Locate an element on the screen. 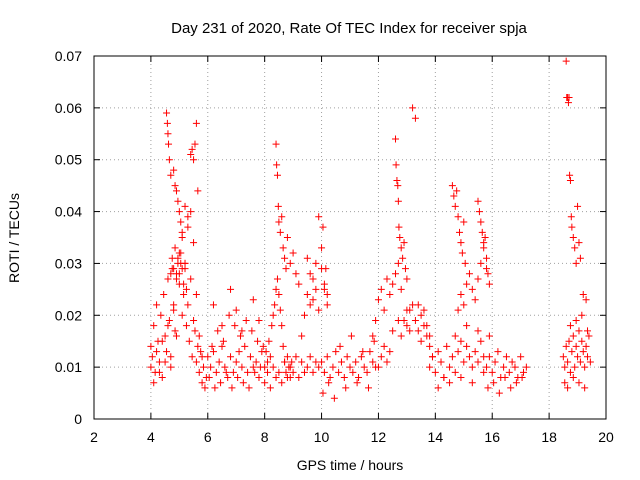  y-tick-label: 0.03 is located at coordinates (68, 263).